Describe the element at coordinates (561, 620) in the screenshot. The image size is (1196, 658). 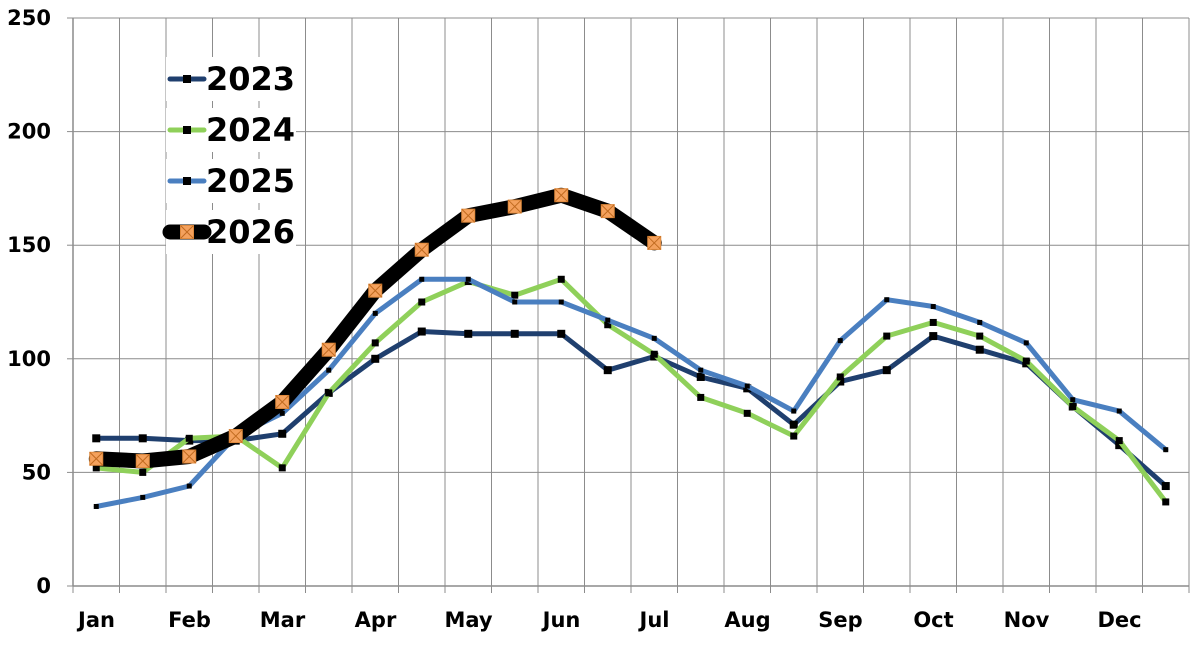
I see `x-tick-label: Jun` at that location.